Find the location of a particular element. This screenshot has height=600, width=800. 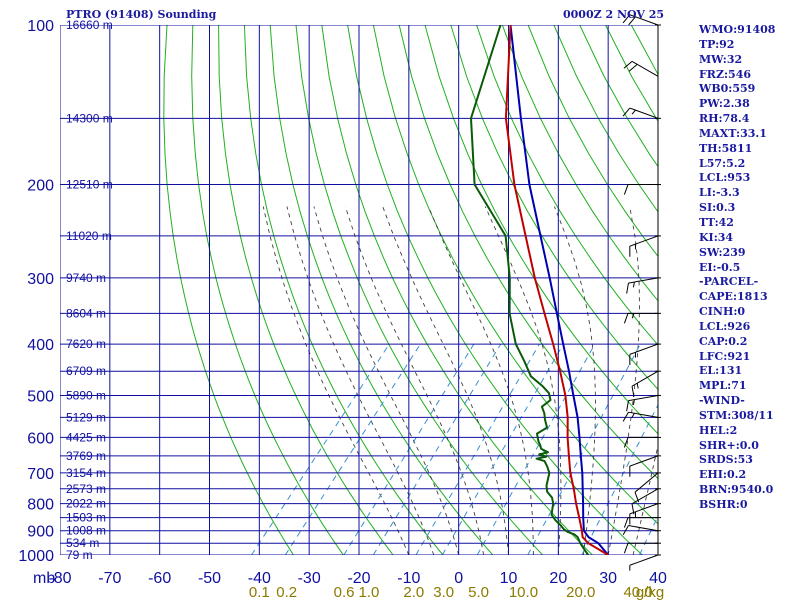

temp-tick-label: -80 is located at coordinates (59, 578).